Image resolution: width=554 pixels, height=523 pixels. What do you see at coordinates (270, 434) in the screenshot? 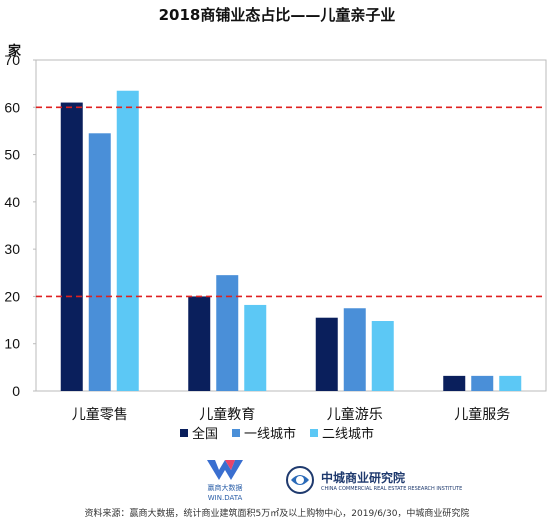
I see `legend-label-tier1: 一线城市` at bounding box center [270, 434].